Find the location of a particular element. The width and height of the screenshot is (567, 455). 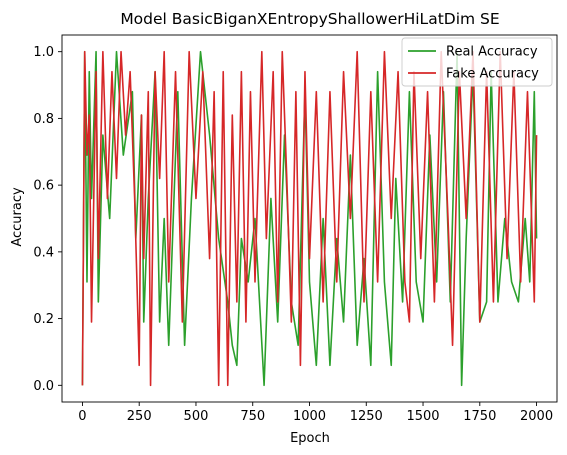

x-tick-label: 1500 is located at coordinates (422, 416).